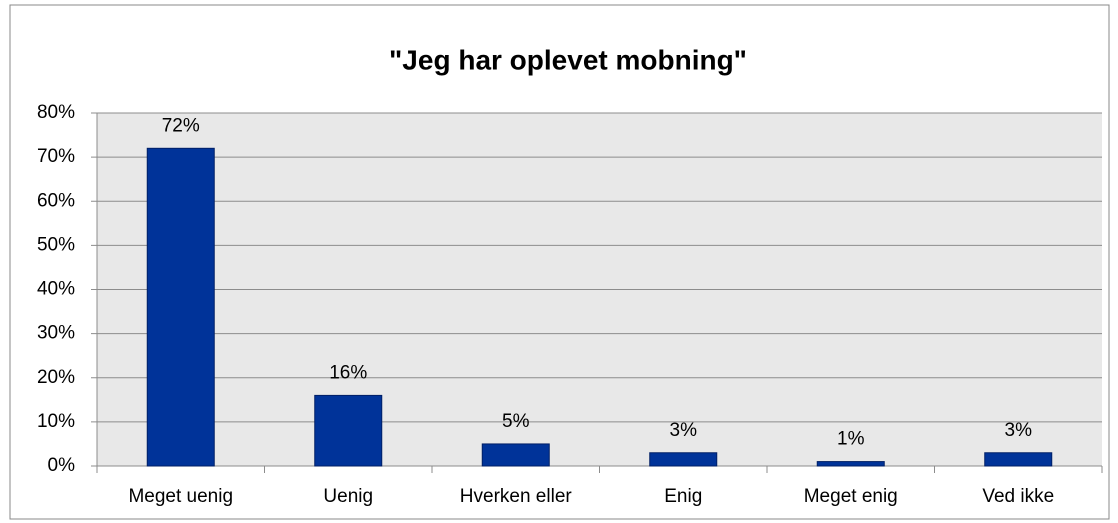 This screenshot has height=523, width=1118. I want to click on y-tick-label: 10%, so click(56, 421).